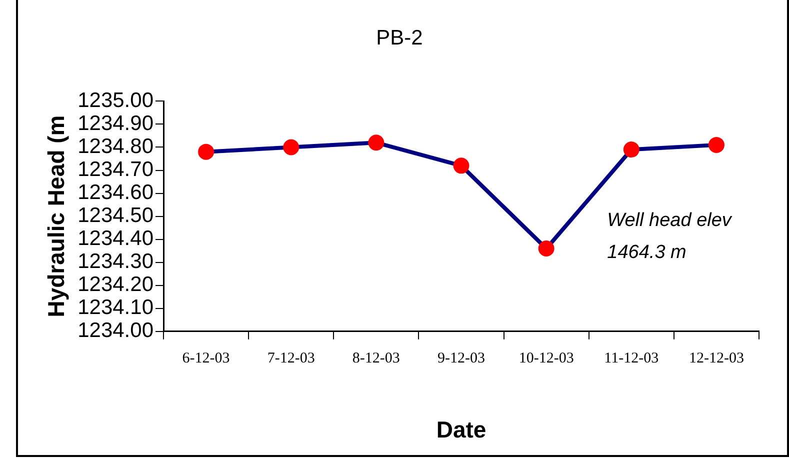 This screenshot has height=459, width=789. Describe the element at coordinates (116, 192) in the screenshot. I see `y-tick-label: 1234.60` at that location.